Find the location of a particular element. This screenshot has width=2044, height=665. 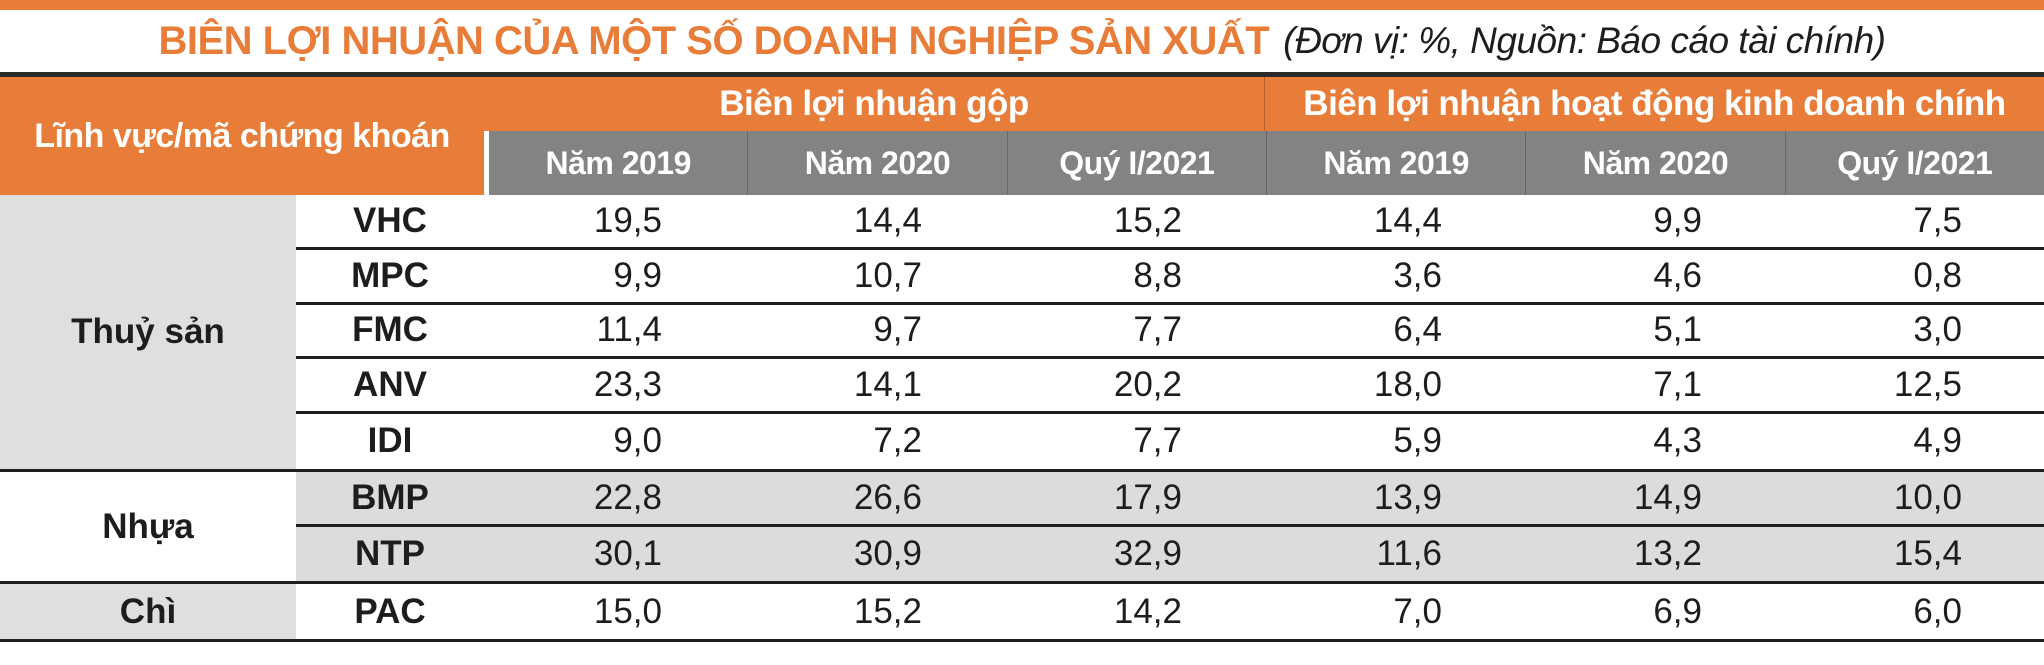

ticker-cell: BMP is located at coordinates (390, 497).